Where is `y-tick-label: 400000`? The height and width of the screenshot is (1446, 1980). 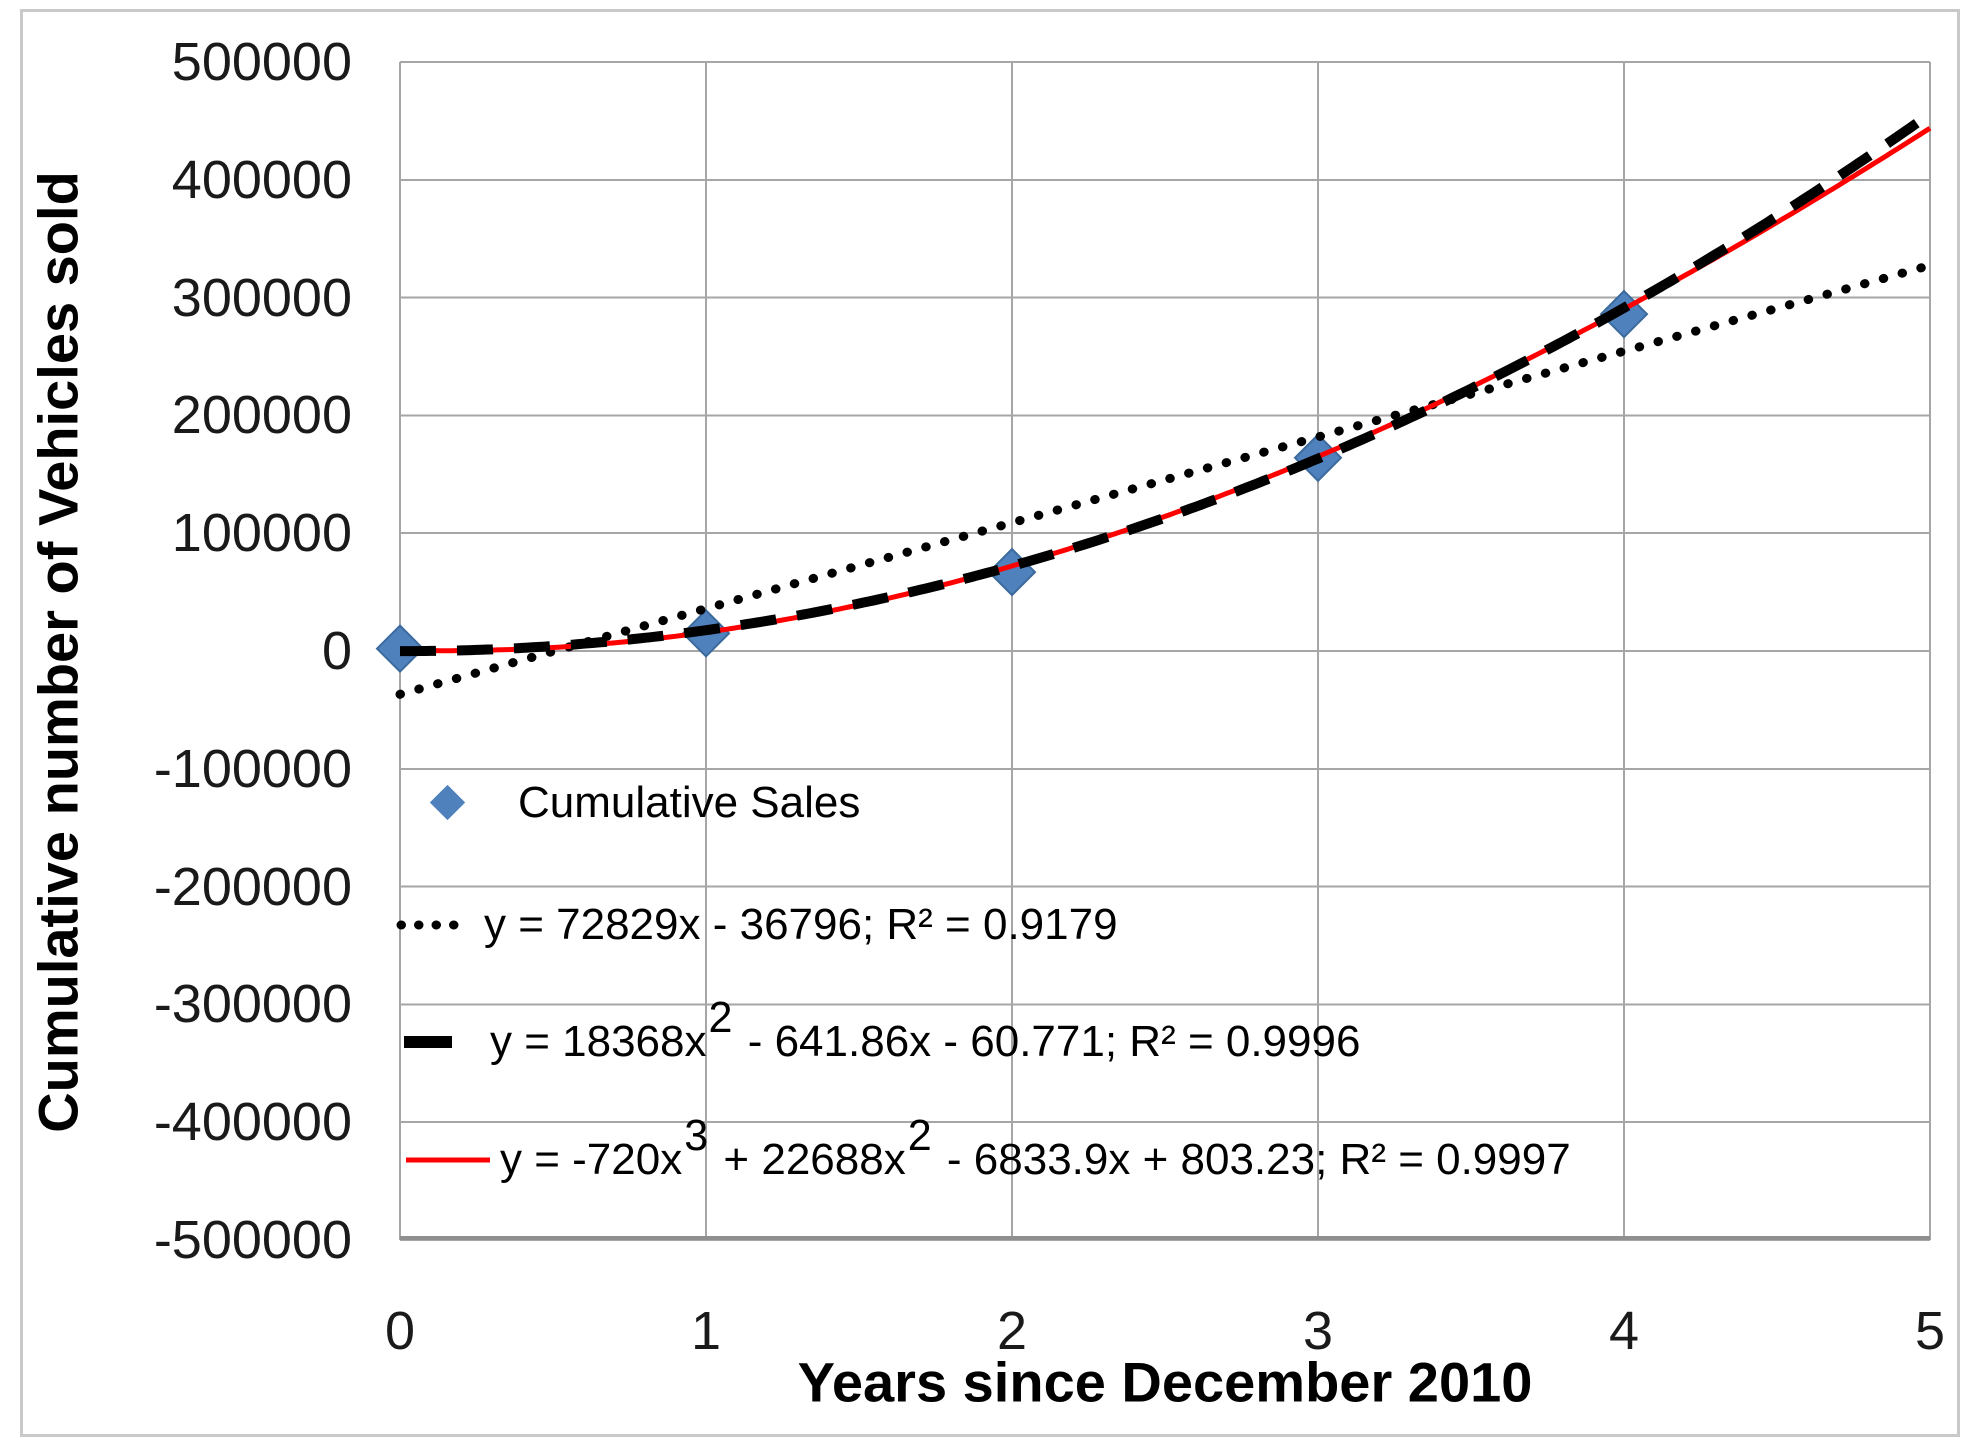 y-tick-label: 400000 is located at coordinates (261, 179).